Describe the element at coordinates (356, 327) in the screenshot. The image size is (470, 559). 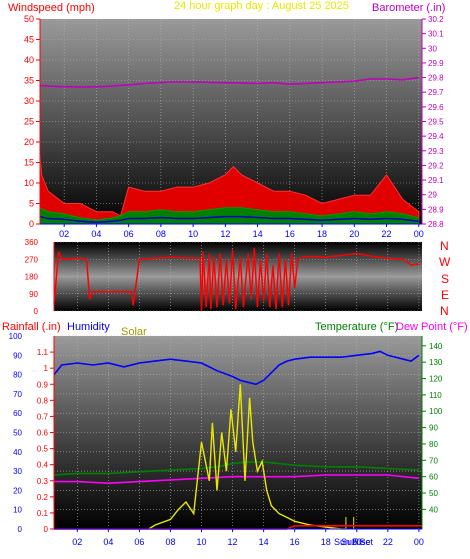
I see `temperature-axis-label: Temperature (°F)` at that location.